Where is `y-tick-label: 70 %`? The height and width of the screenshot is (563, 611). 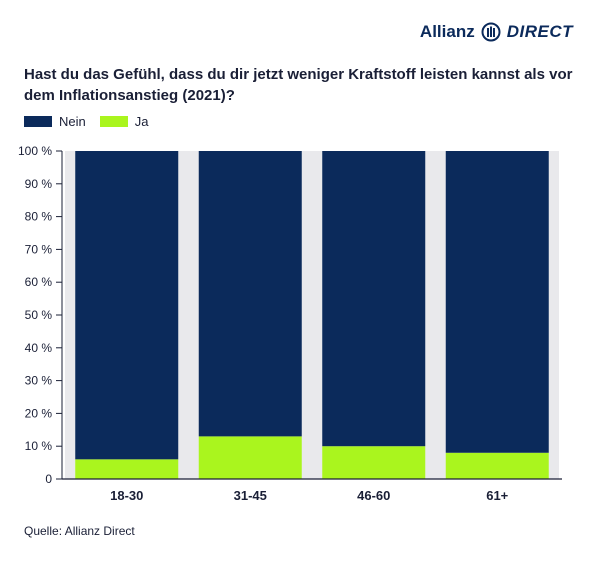 y-tick-label: 70 % is located at coordinates (39, 249).